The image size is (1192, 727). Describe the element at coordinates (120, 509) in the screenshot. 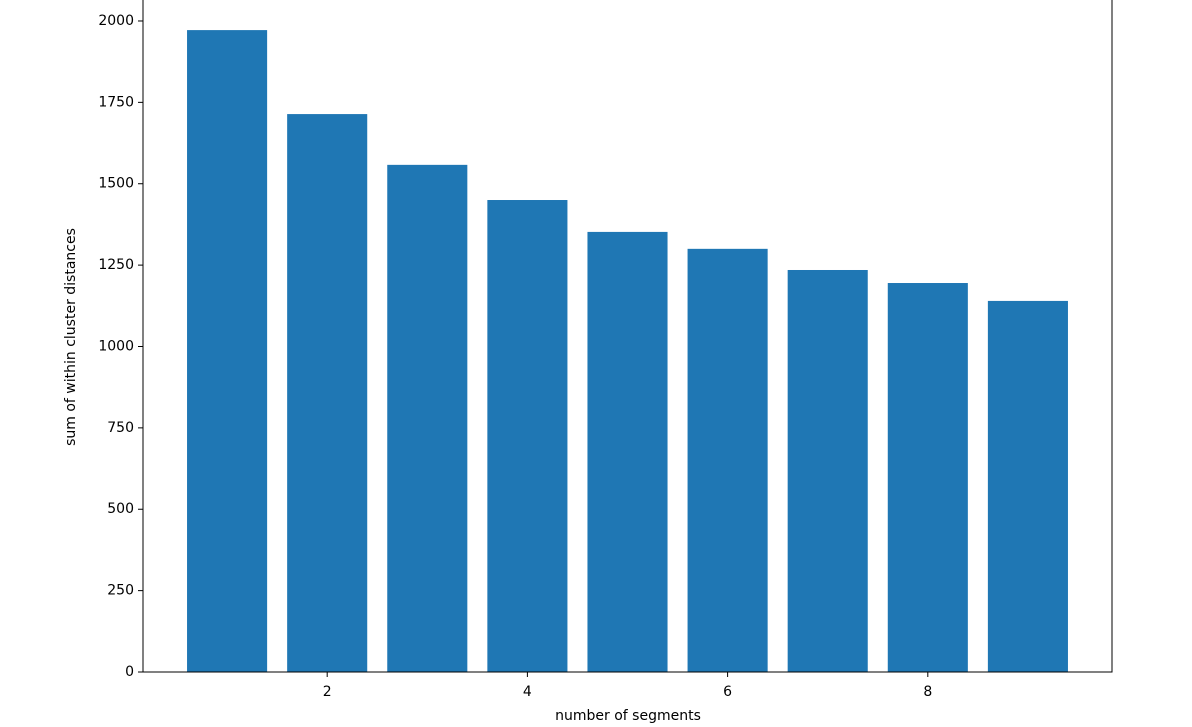

I see `y-tick-label: 500` at that location.